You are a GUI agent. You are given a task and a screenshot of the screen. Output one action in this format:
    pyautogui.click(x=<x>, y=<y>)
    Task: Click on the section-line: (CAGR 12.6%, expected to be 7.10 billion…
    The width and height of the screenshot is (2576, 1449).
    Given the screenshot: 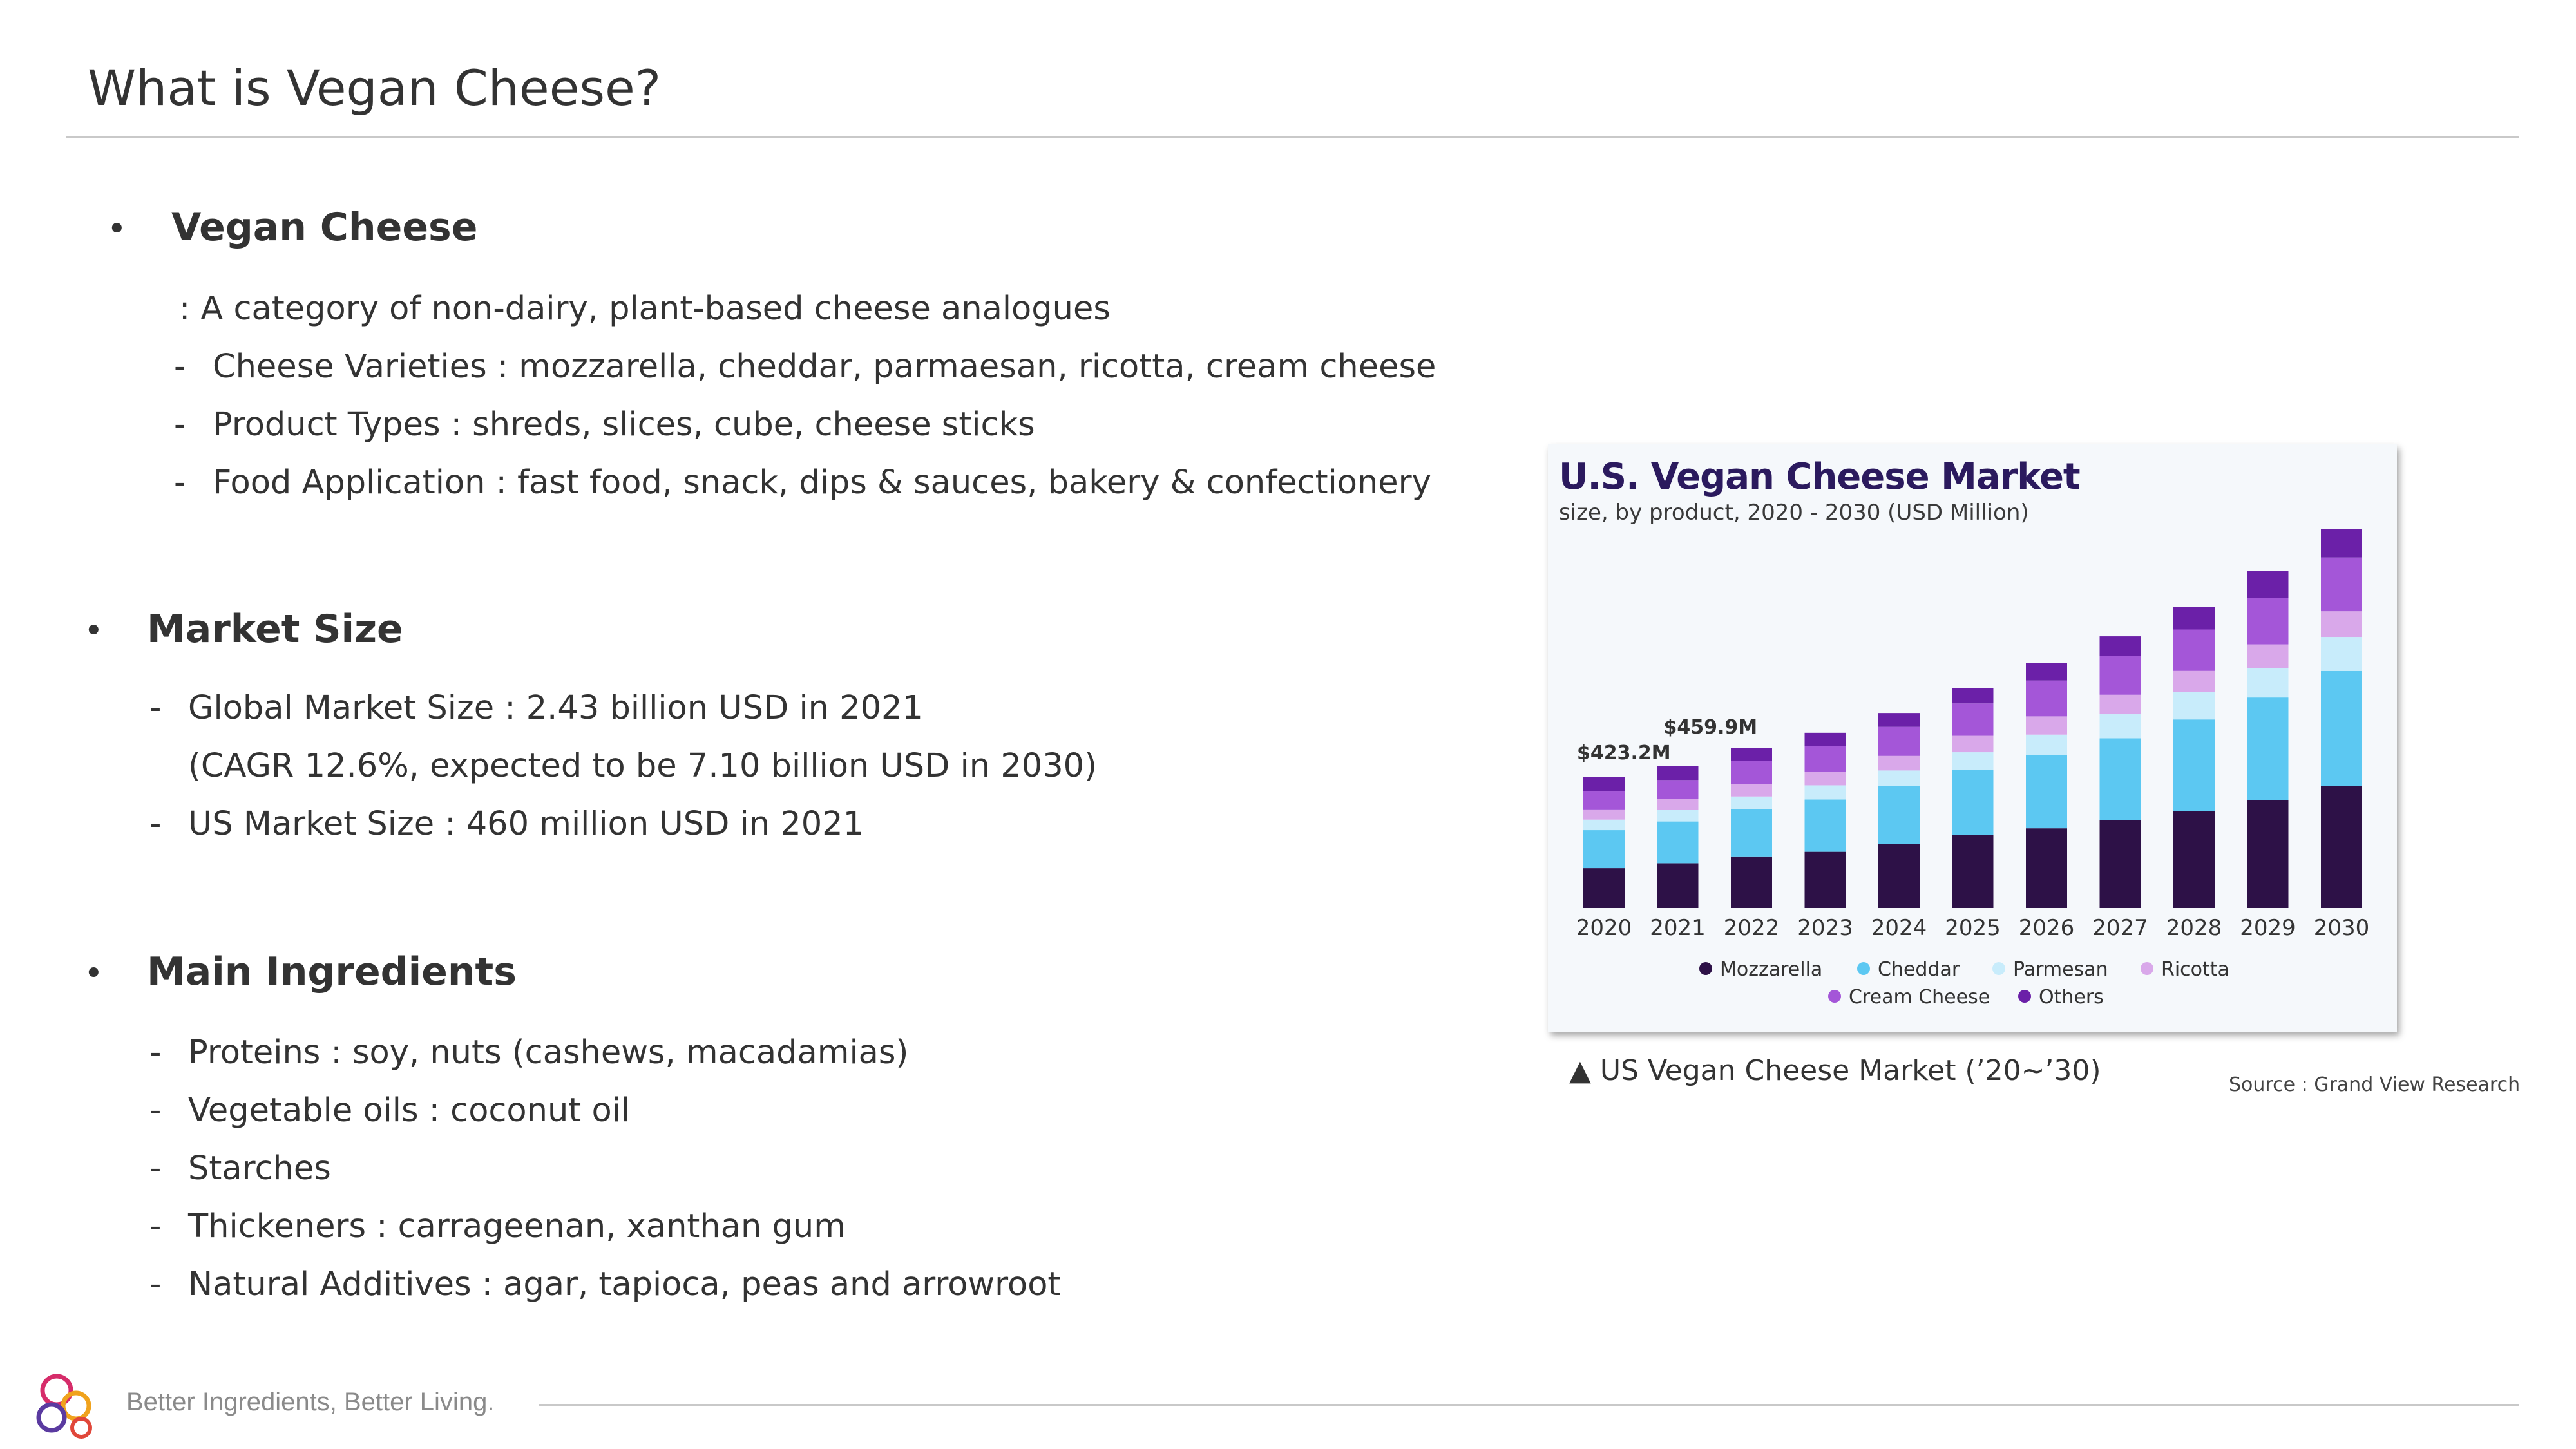 What is the action you would take?
    pyautogui.click(x=643, y=766)
    